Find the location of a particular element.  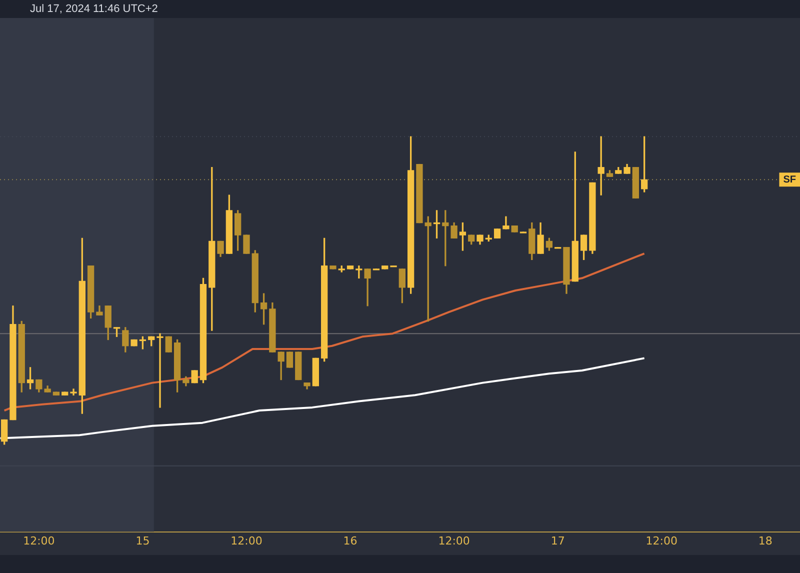

x-tick-label: 17 is located at coordinates (557, 541).